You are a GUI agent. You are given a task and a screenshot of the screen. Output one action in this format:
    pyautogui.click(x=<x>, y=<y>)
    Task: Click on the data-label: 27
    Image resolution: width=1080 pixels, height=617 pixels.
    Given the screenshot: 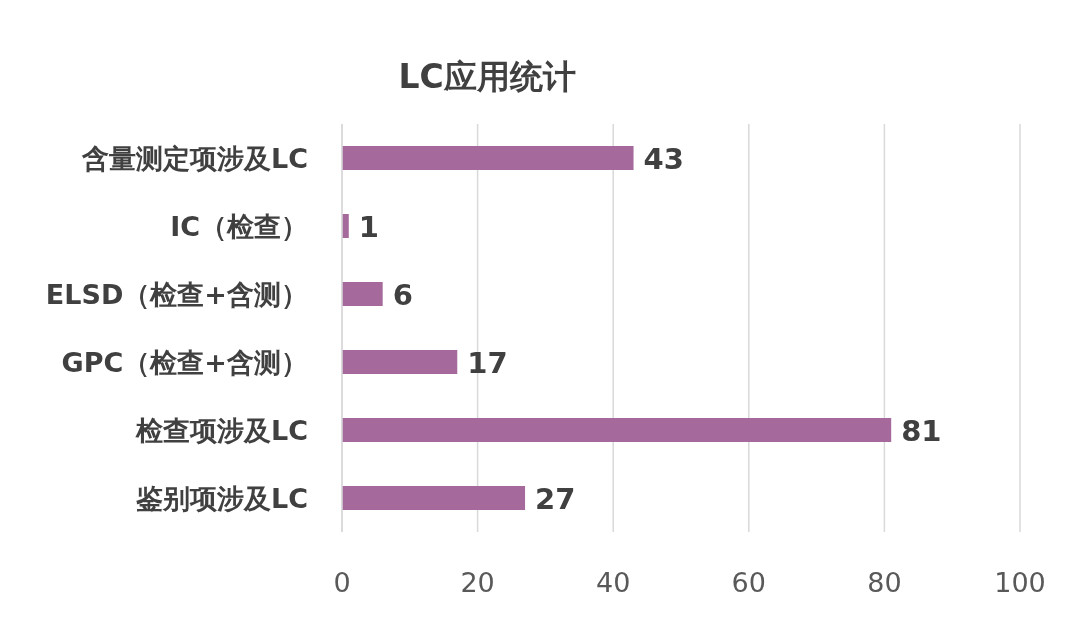 What is the action you would take?
    pyautogui.click(x=555, y=499)
    